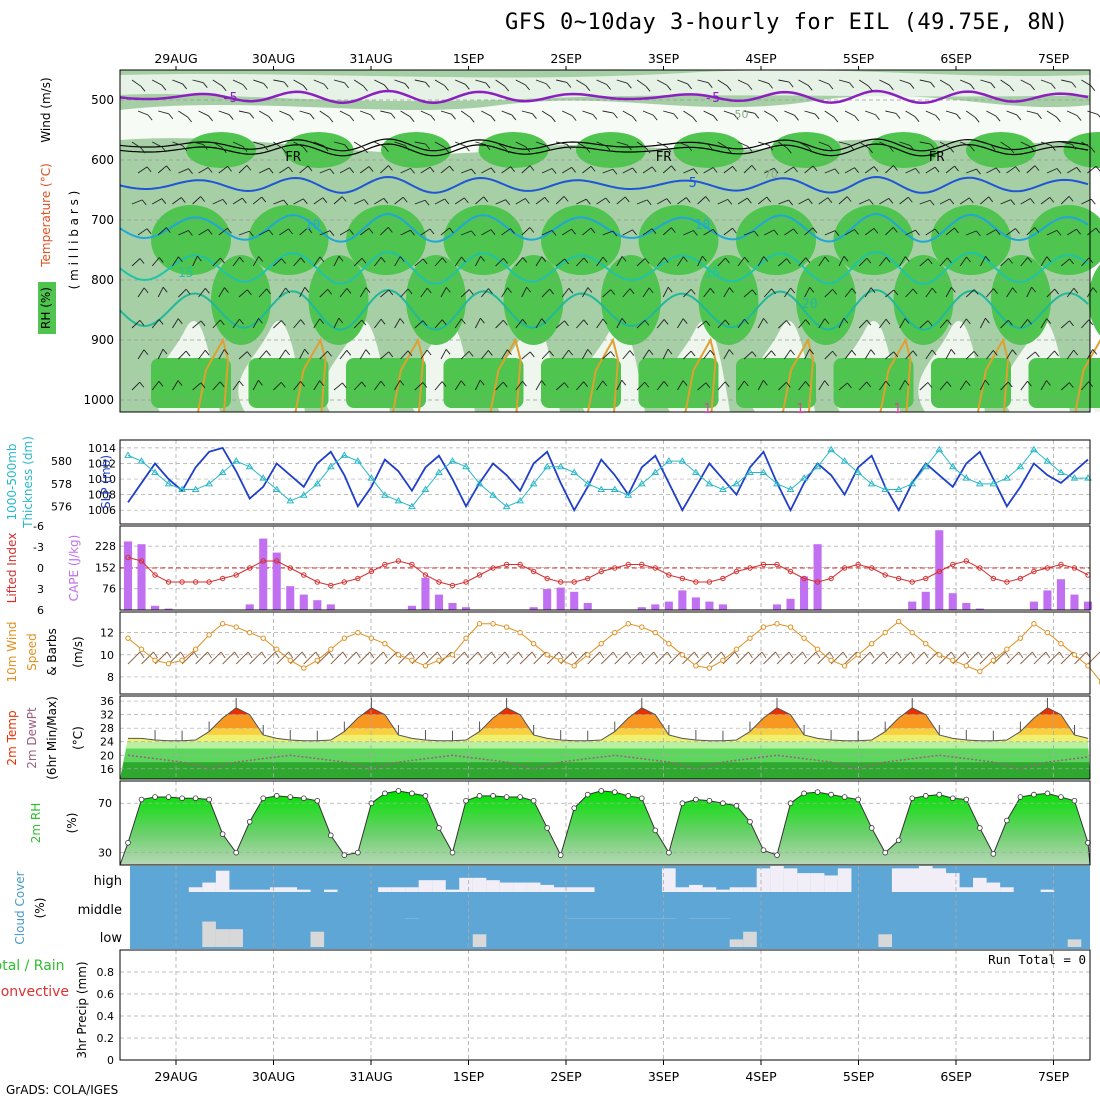  What do you see at coordinates (608, 724) in the screenshot?
I see `temp2m-line` at bounding box center [608, 724].